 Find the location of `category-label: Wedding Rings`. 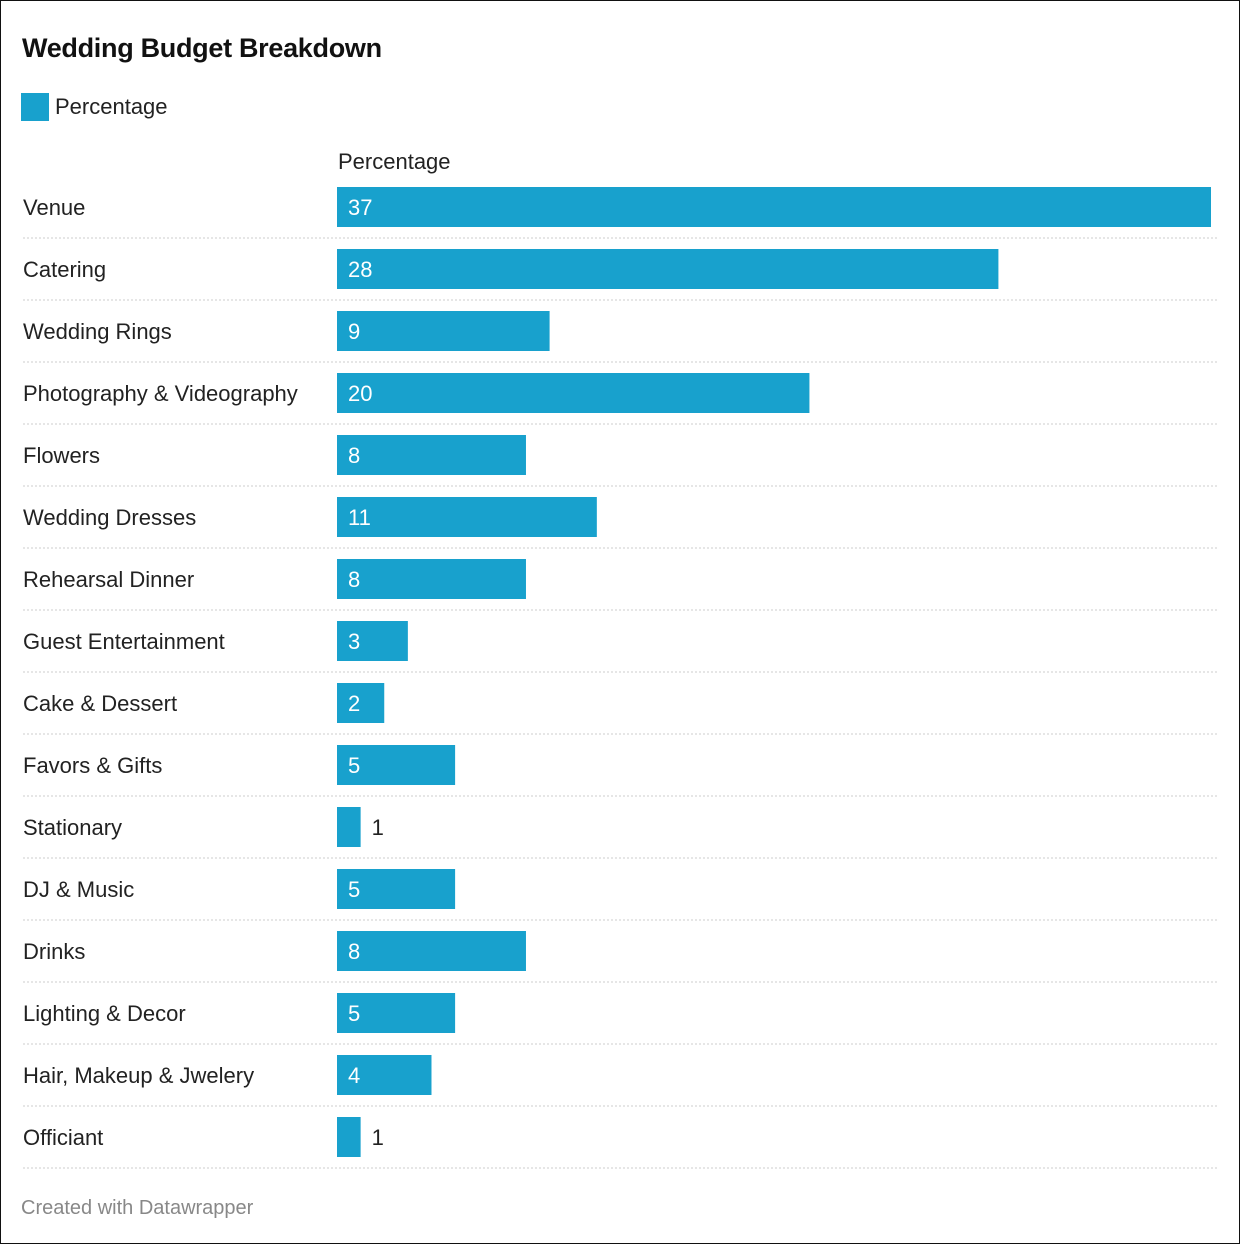

category-label: Wedding Rings is located at coordinates (97, 331).